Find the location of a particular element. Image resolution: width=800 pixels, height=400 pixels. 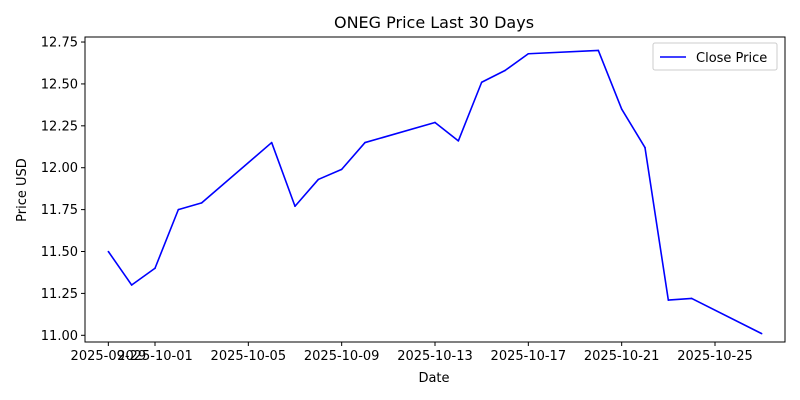

x-tick-label: 2025-10-05 is located at coordinates (249, 356).